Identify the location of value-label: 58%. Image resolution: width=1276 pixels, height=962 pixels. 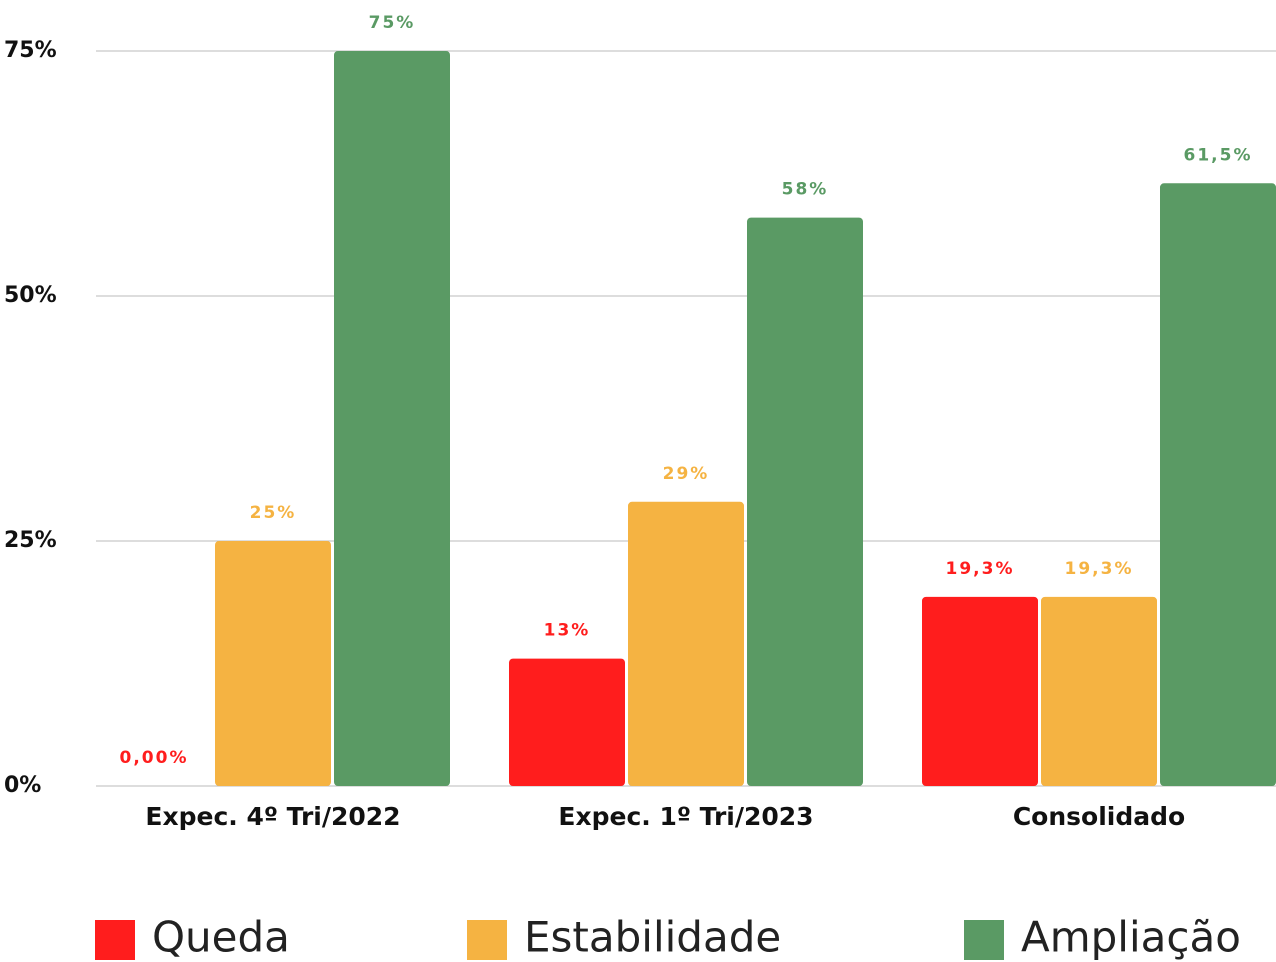
(805, 190).